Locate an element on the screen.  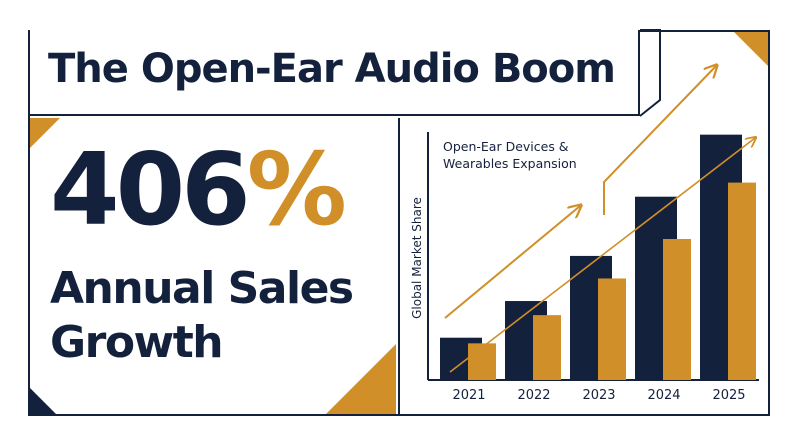
trend-arrow-lower is located at coordinates (512, 262).